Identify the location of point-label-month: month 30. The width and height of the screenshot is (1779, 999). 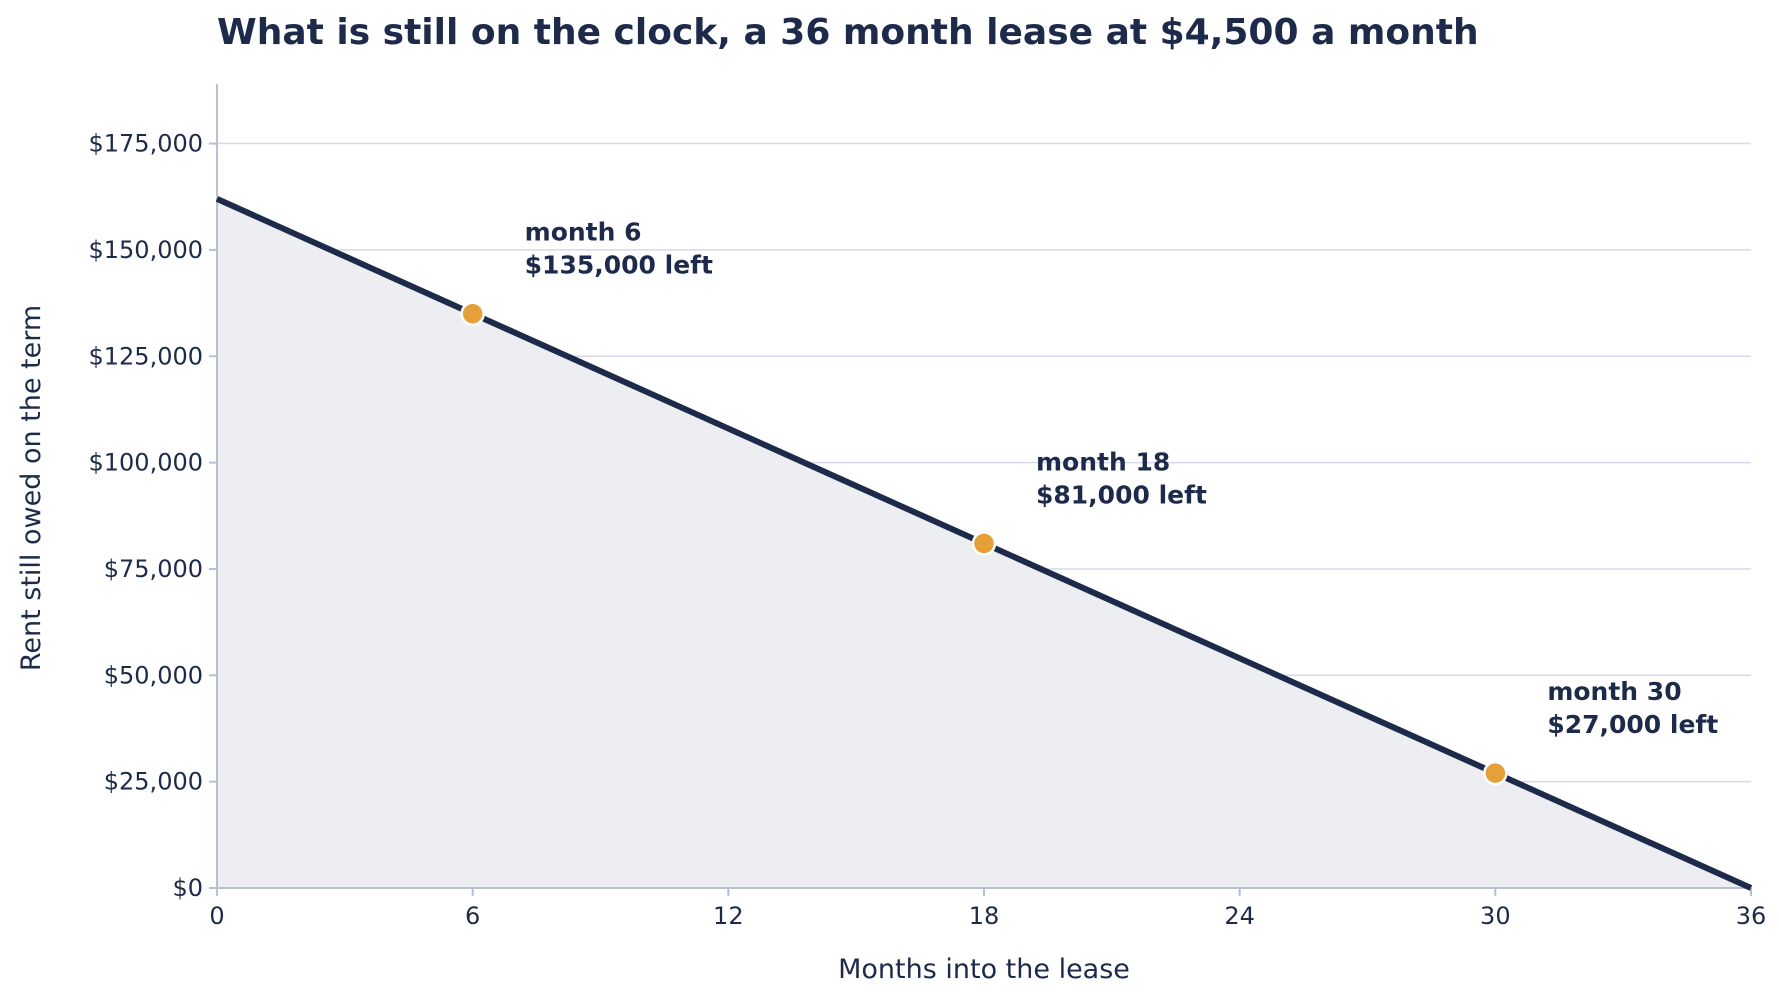
(1614, 691).